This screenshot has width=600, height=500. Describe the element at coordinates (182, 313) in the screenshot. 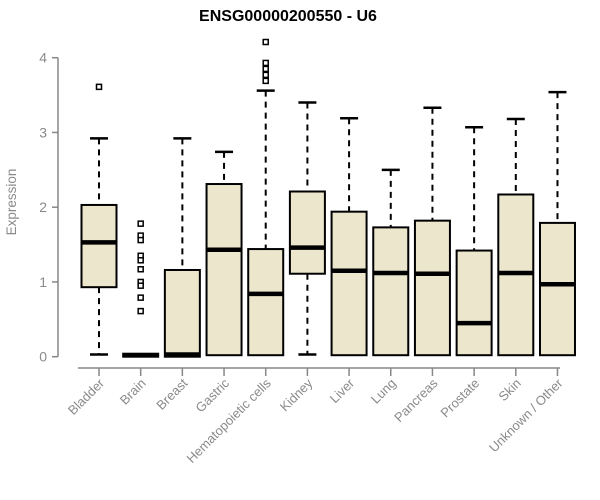

I see `box-breast` at that location.